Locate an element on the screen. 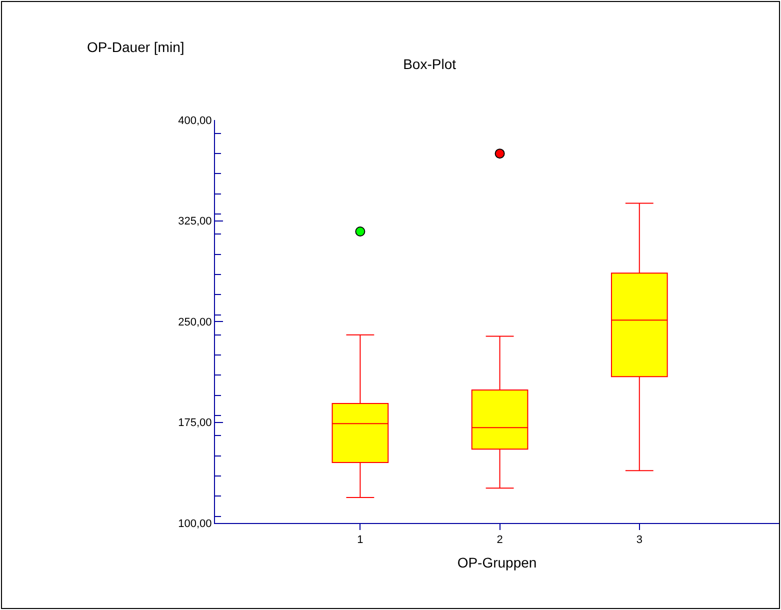 Image resolution: width=781 pixels, height=610 pixels. y-tick-label: 100,00 is located at coordinates (195, 524).